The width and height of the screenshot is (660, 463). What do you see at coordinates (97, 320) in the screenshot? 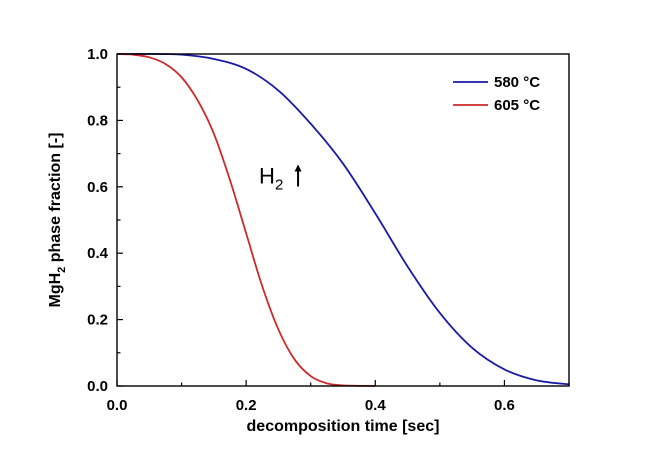
I see `y-tick-label: 0.2` at bounding box center [97, 320].